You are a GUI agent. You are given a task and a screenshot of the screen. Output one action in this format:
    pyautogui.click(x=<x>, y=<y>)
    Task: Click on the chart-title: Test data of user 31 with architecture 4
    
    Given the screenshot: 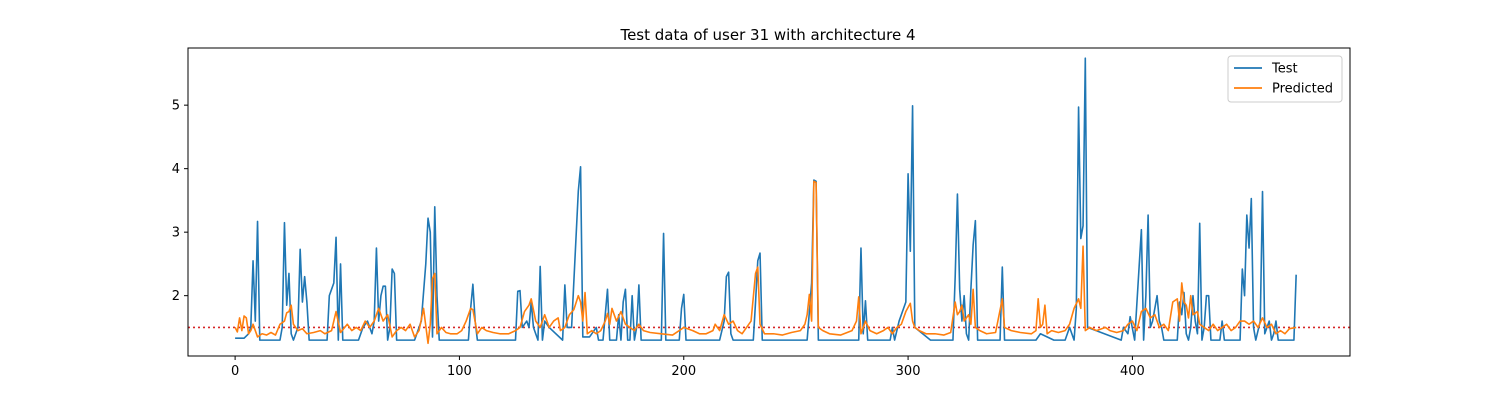 What is the action you would take?
    pyautogui.click(x=767, y=35)
    